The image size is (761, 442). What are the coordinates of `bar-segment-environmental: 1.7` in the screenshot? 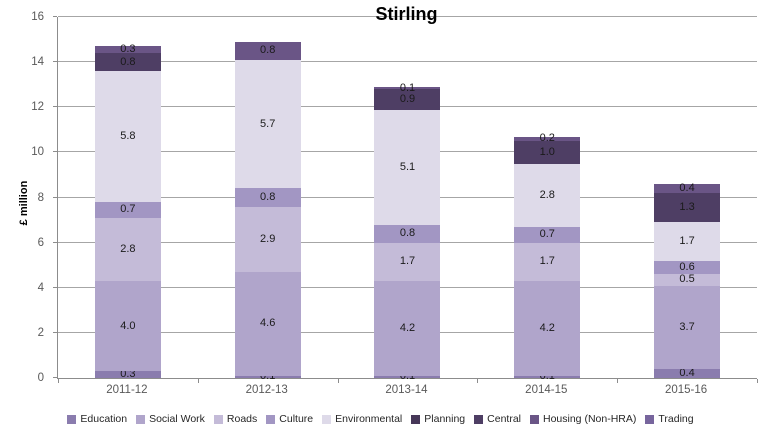 It's located at (687, 241).